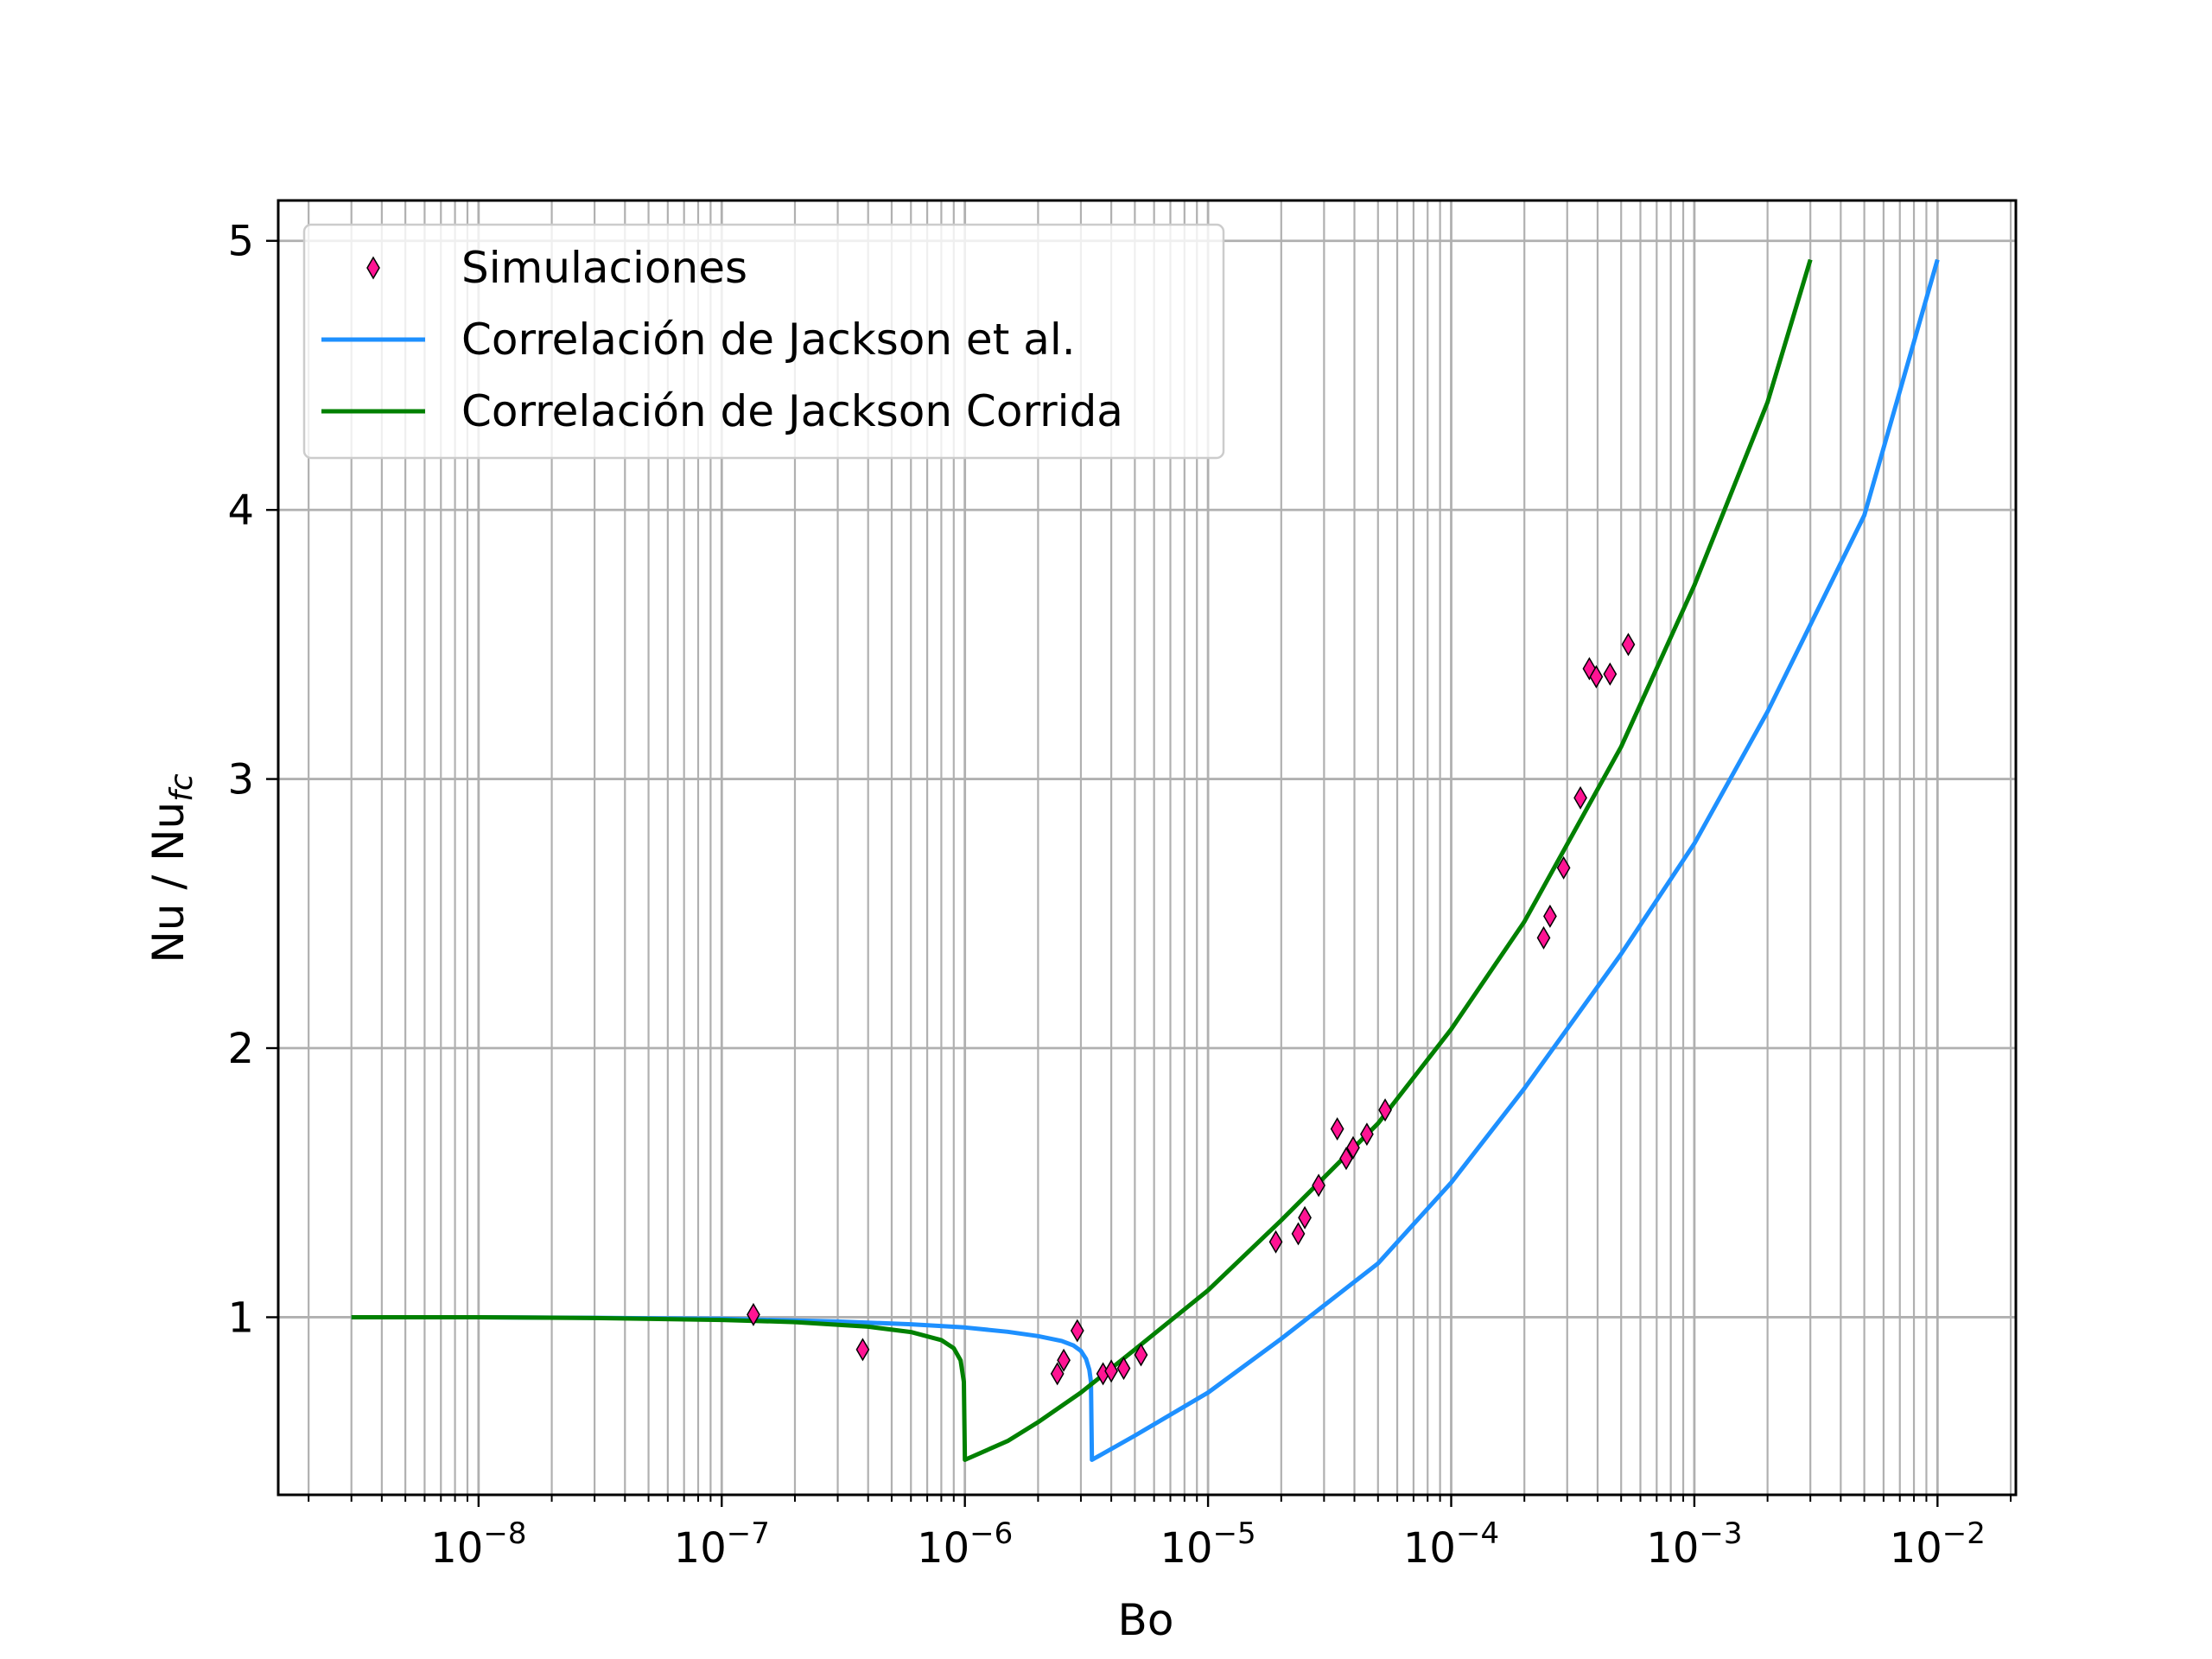 Image resolution: width=2212 pixels, height=1659 pixels. I want to click on y-tick-label: 5, so click(240, 242).